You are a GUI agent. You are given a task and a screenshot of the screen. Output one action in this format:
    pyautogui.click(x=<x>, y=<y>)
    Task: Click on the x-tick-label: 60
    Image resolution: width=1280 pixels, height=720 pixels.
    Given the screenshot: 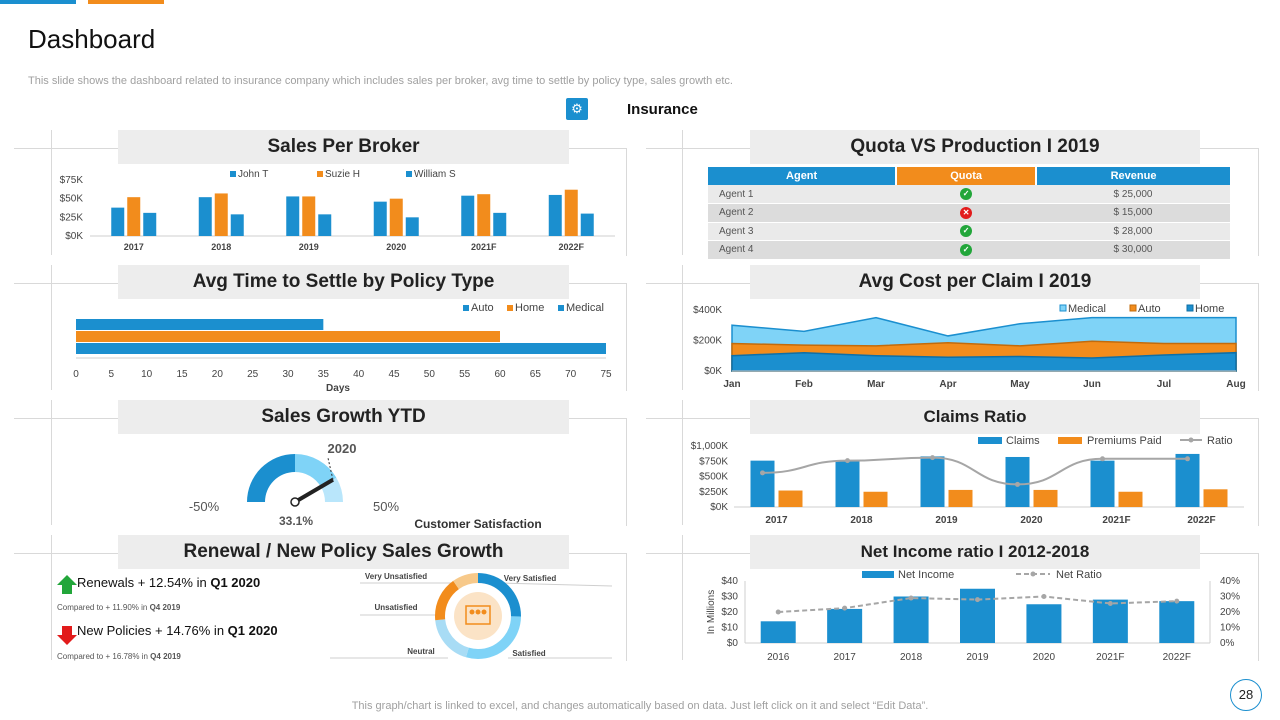 What is the action you would take?
    pyautogui.click(x=500, y=374)
    